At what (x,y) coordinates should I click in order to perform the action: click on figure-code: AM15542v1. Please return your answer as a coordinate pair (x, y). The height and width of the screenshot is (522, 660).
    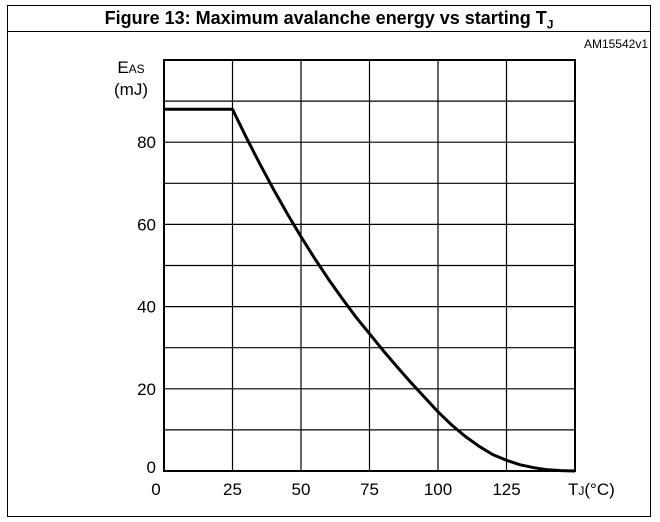
    Looking at the image, I should click on (616, 44).